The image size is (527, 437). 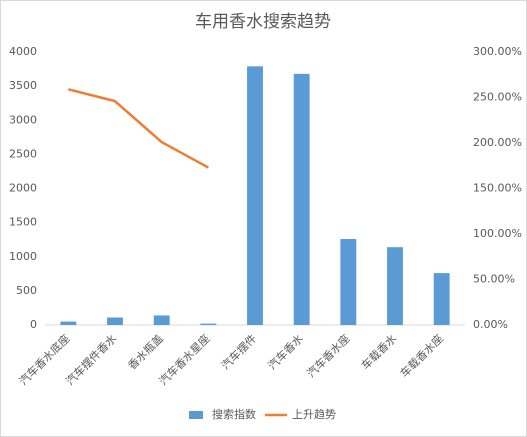 What do you see at coordinates (497, 188) in the screenshot?
I see `y2-tick-label: 150.00%` at bounding box center [497, 188].